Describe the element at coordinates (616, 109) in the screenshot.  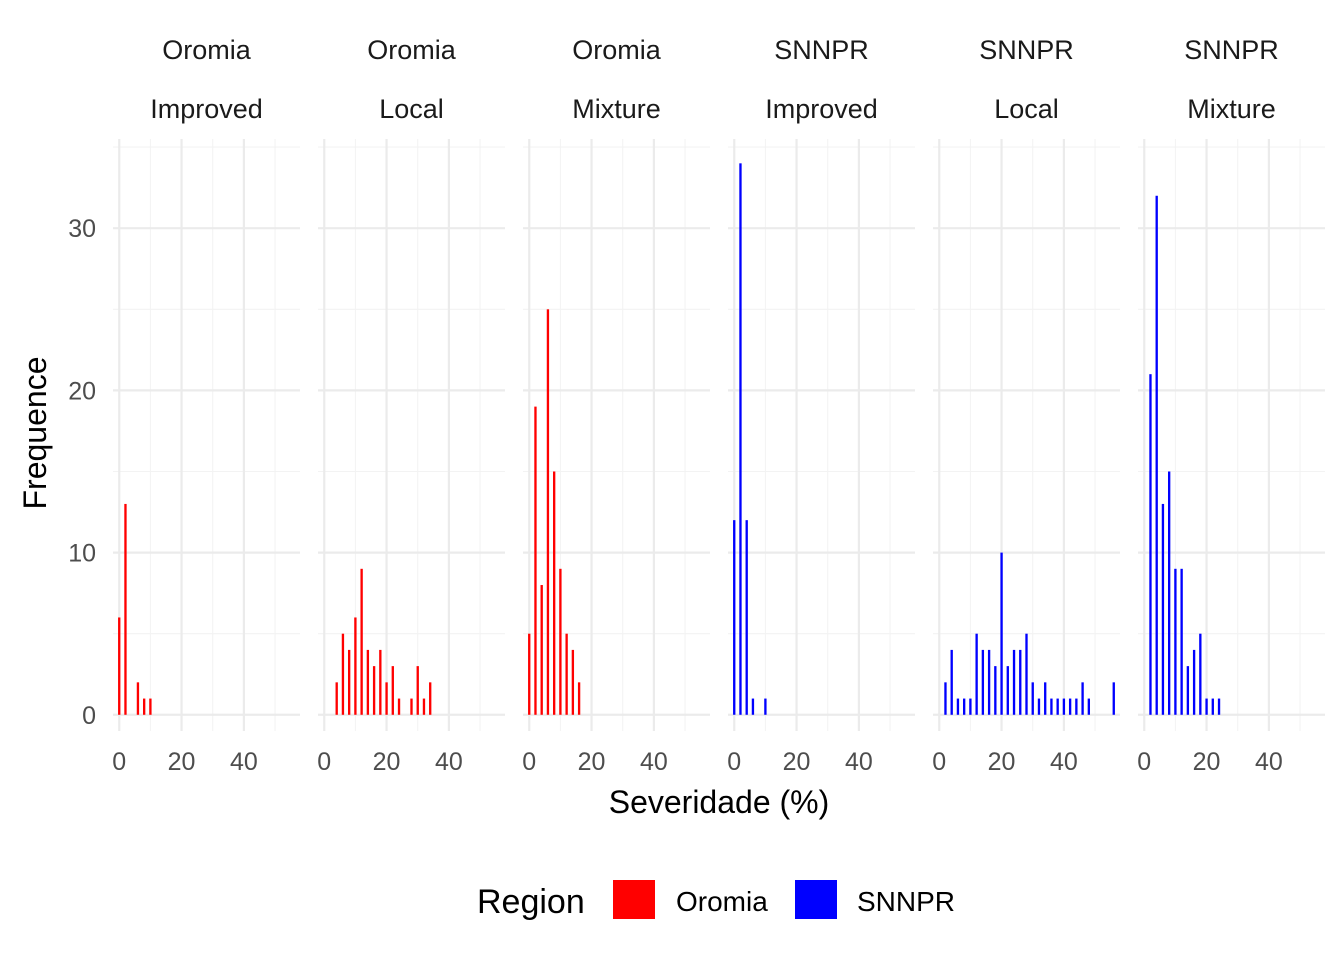
I see `facet-strip-variety: Mixture` at that location.